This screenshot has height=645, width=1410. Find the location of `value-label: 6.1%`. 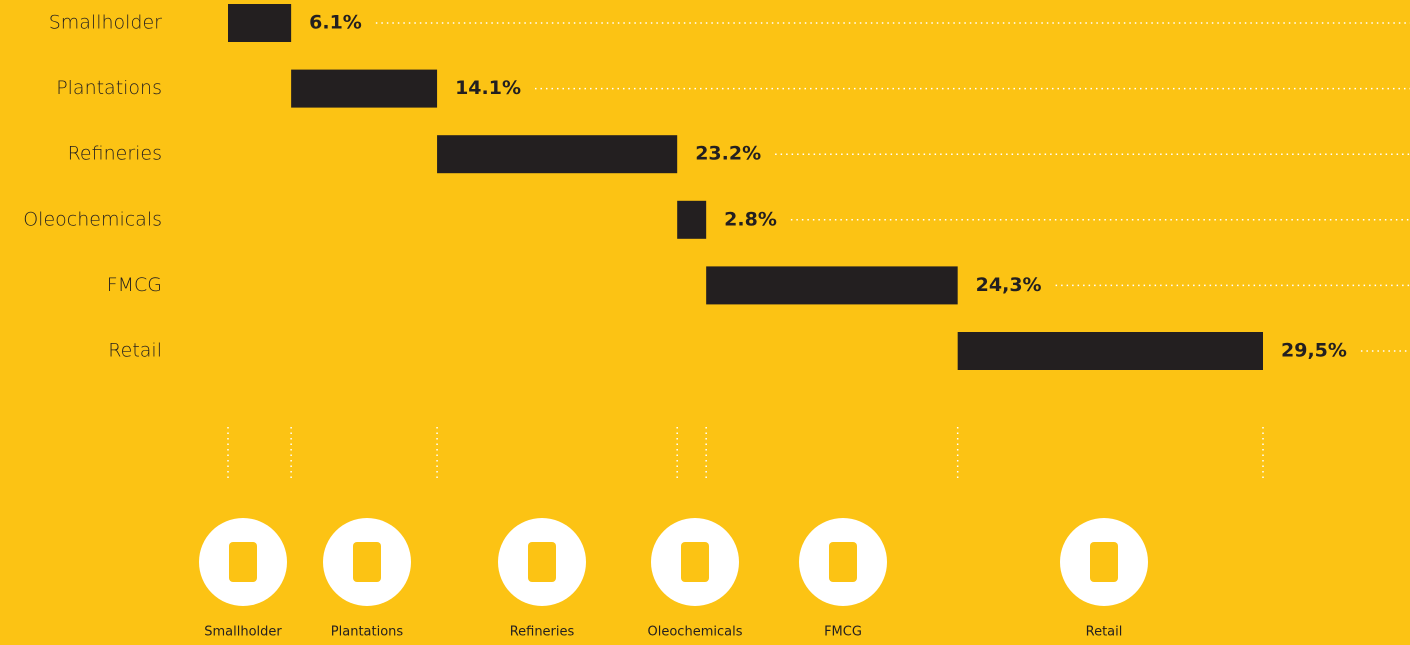

value-label: 6.1% is located at coordinates (335, 23).